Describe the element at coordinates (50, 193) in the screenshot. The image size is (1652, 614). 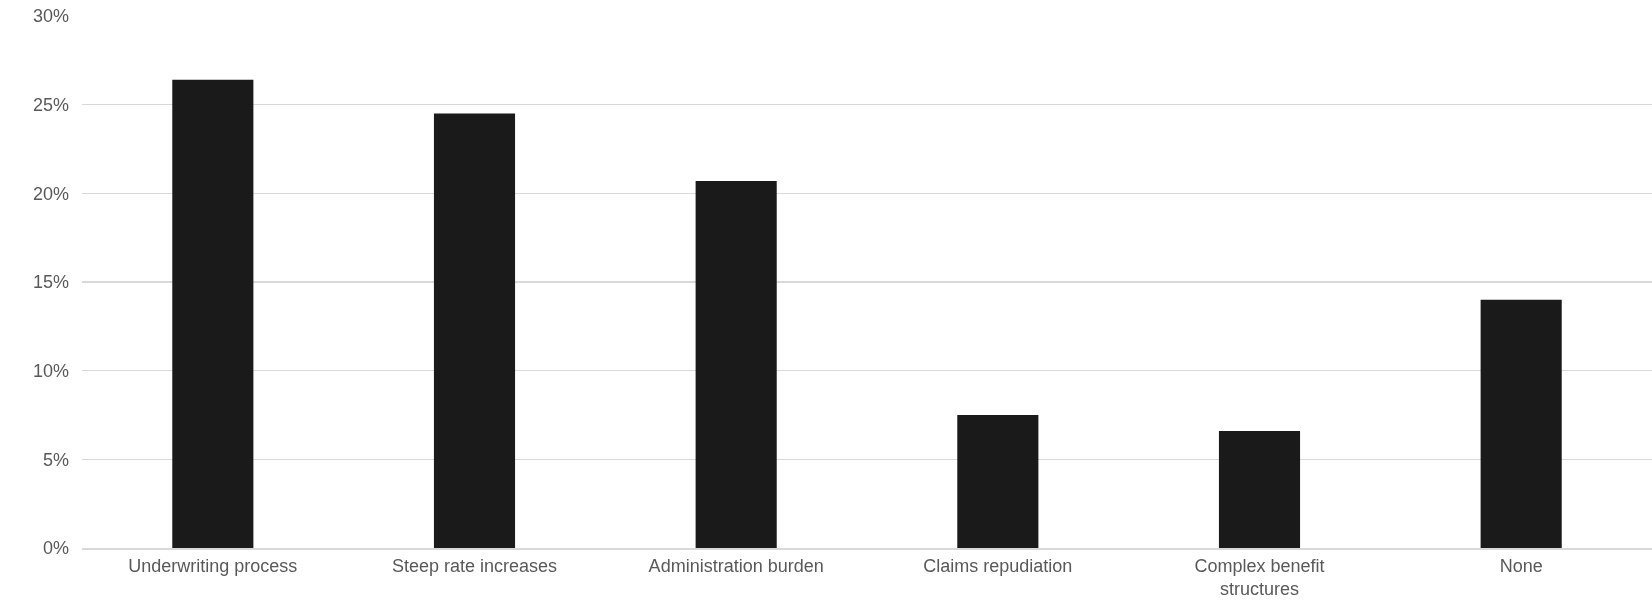
I see `y-tick-label: 20%` at that location.